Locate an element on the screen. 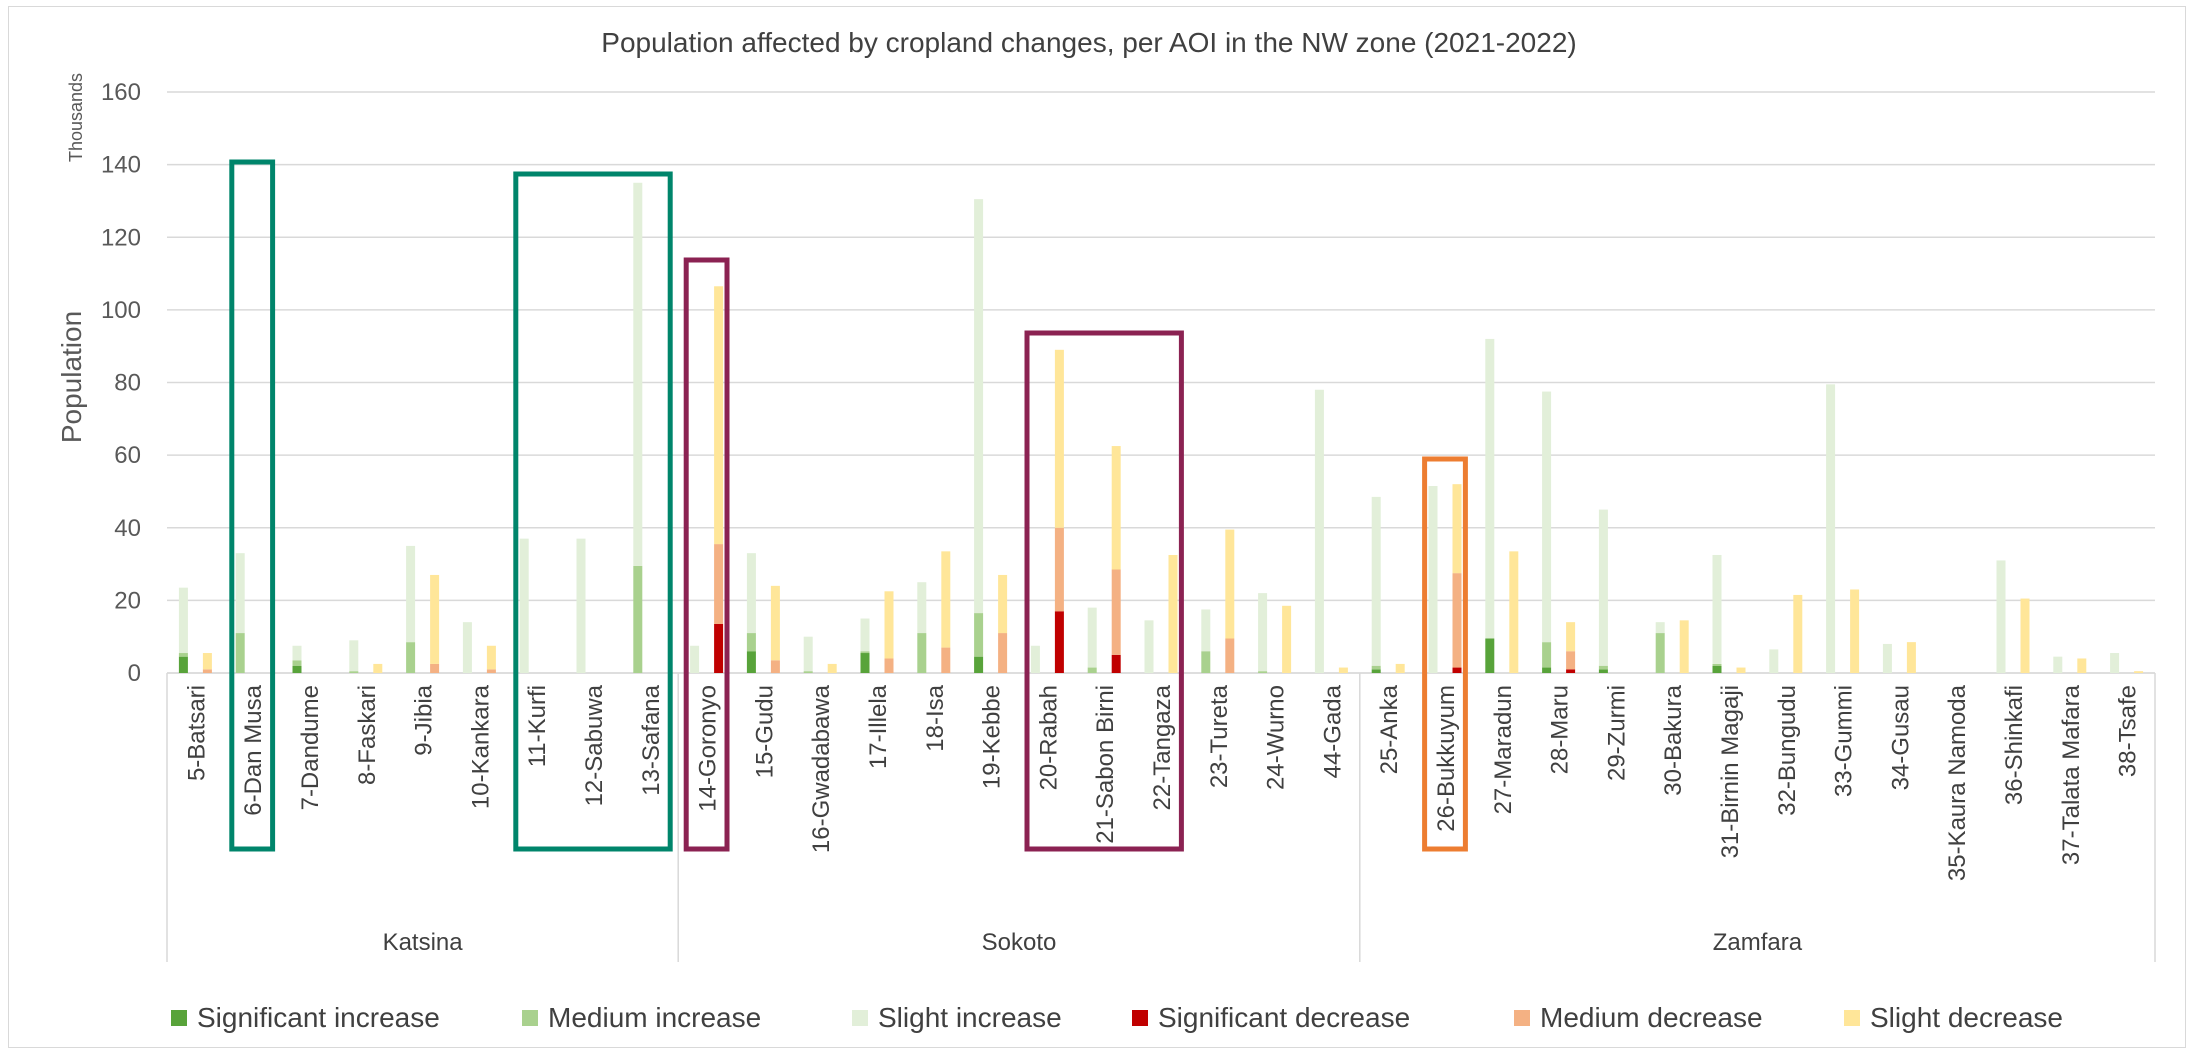 Image resolution: width=2201 pixels, height=1055 pixels. bar-group-25-anka is located at coordinates (1388, 584).